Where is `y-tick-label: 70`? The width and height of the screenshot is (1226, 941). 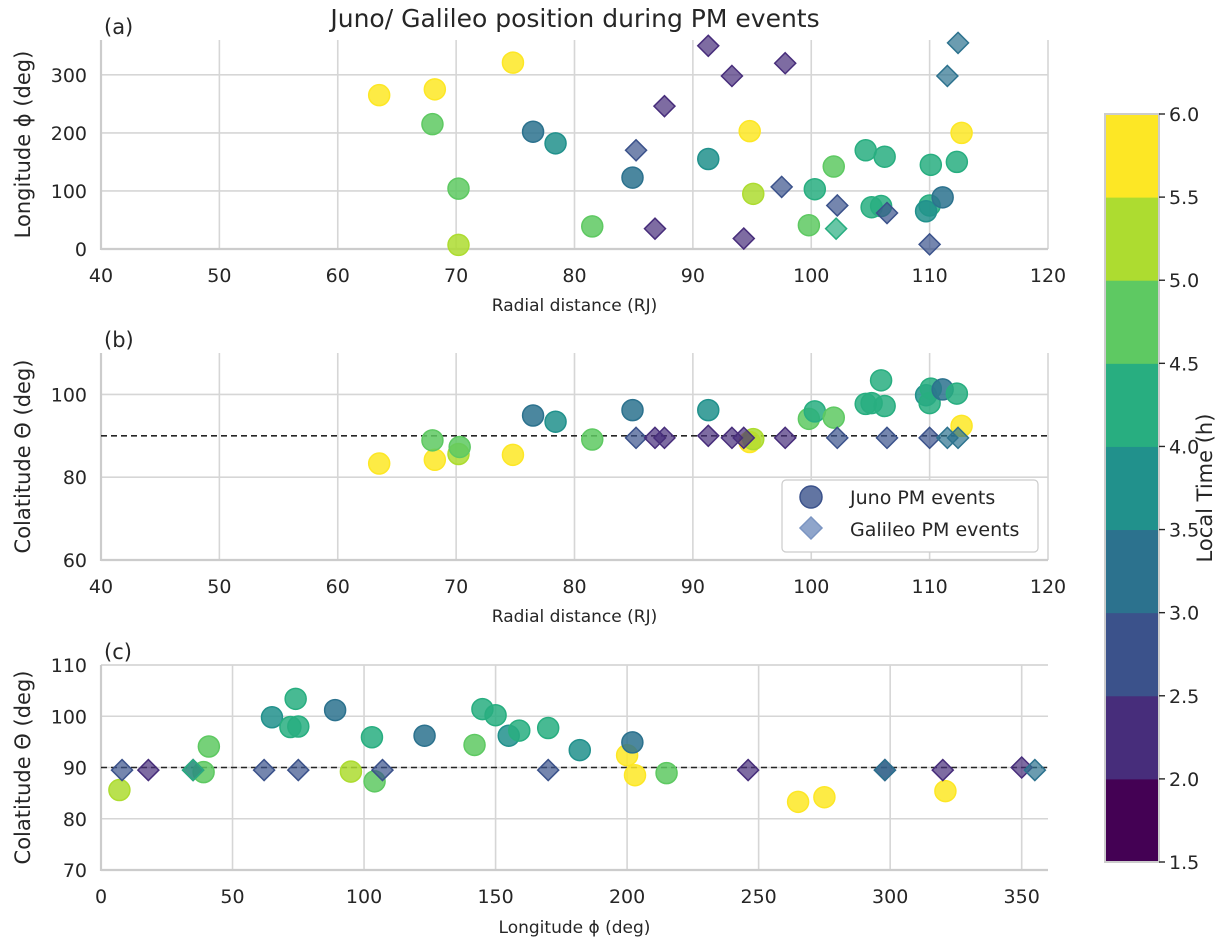
y-tick-label: 70 is located at coordinates (75, 871).